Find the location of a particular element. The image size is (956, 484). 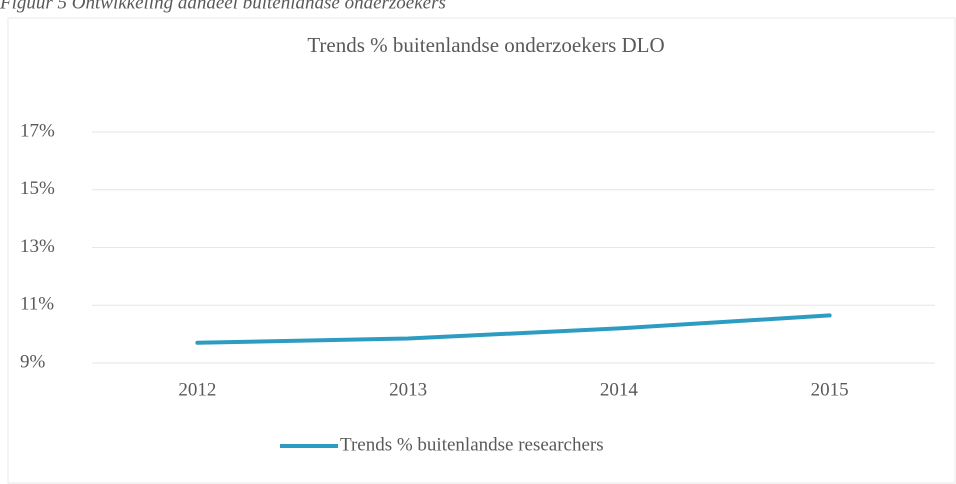

y-tick-label: 15% is located at coordinates (37, 188).